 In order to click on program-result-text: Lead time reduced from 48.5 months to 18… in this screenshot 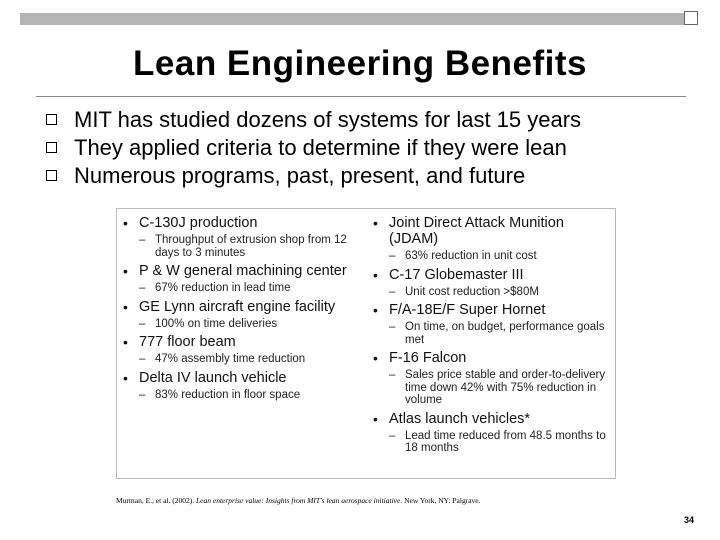, I will do `click(505, 442)`.